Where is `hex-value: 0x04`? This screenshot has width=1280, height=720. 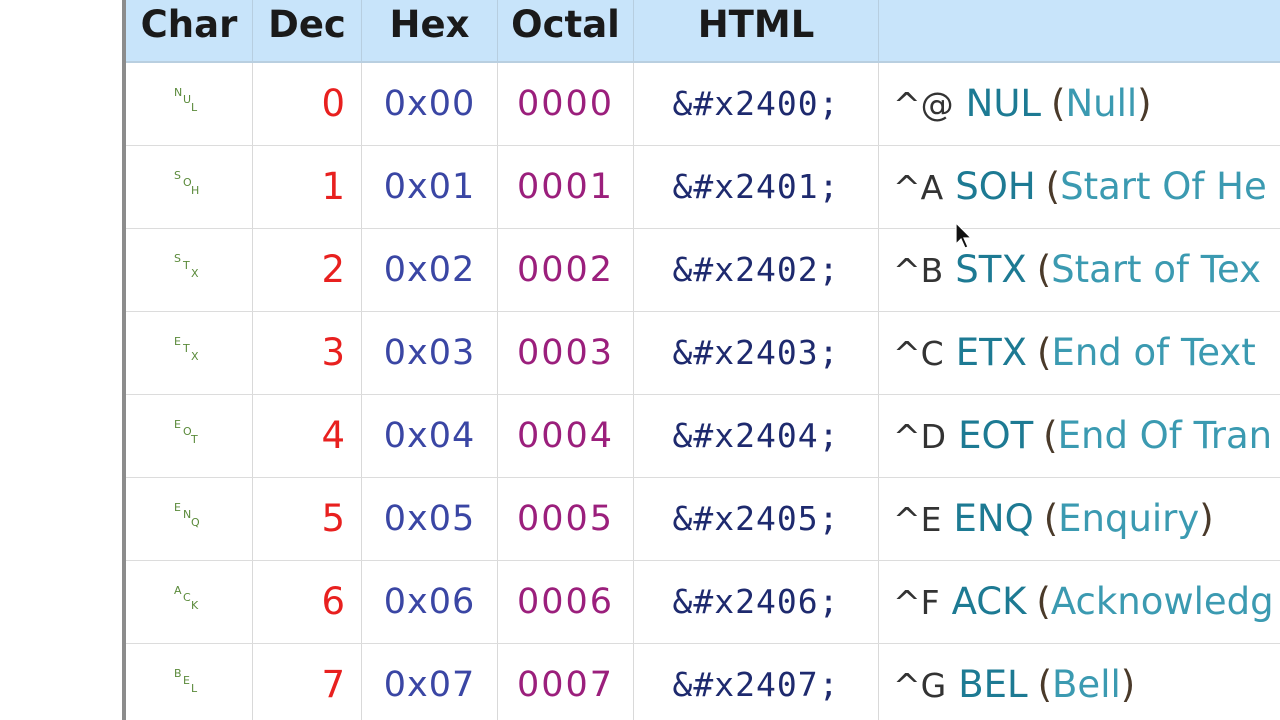
hex-value: 0x04 is located at coordinates (429, 436).